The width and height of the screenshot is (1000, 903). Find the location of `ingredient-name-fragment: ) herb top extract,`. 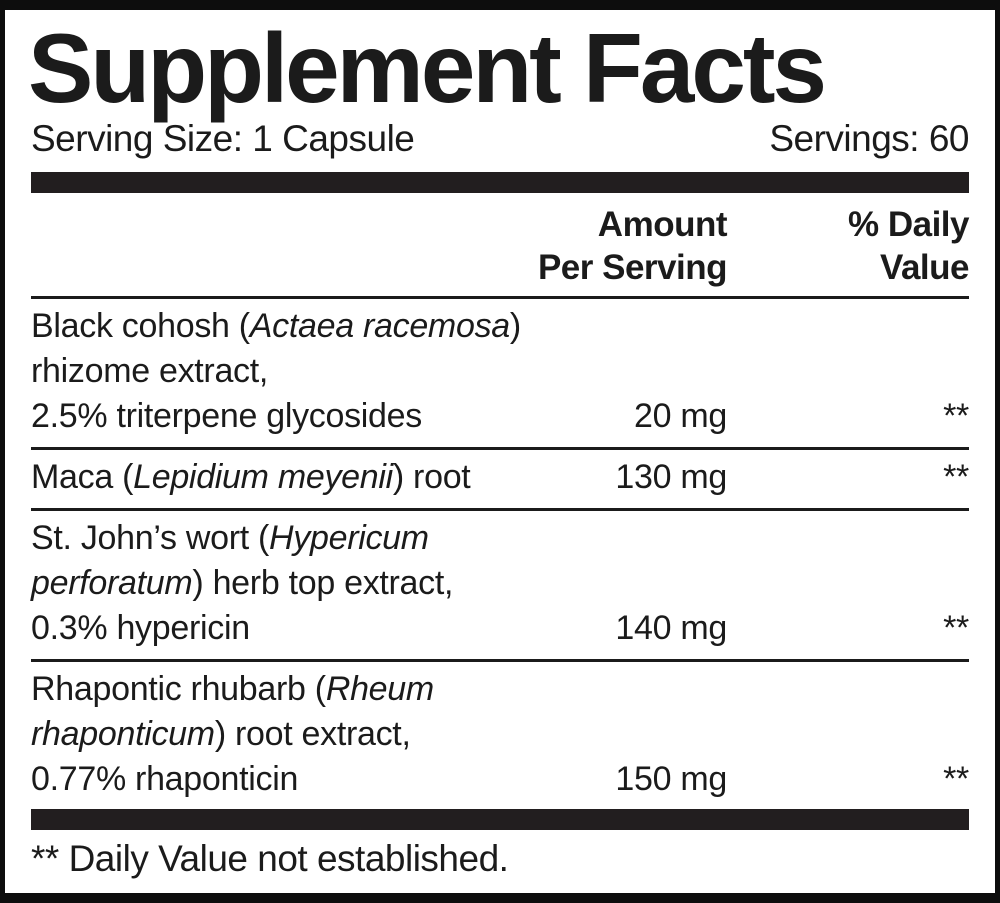

ingredient-name-fragment: ) herb top extract, is located at coordinates (323, 582).